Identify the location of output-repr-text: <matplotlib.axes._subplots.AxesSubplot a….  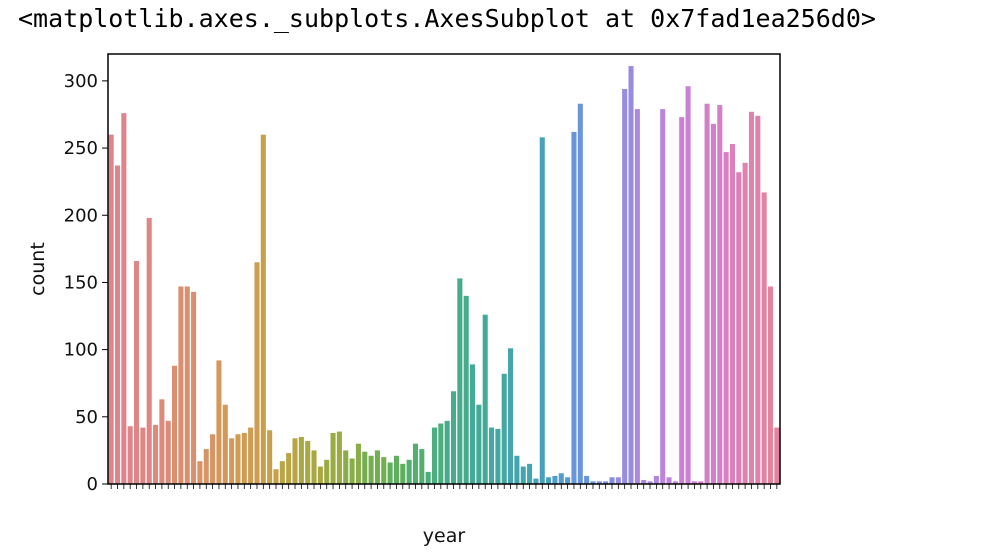
(447, 18).